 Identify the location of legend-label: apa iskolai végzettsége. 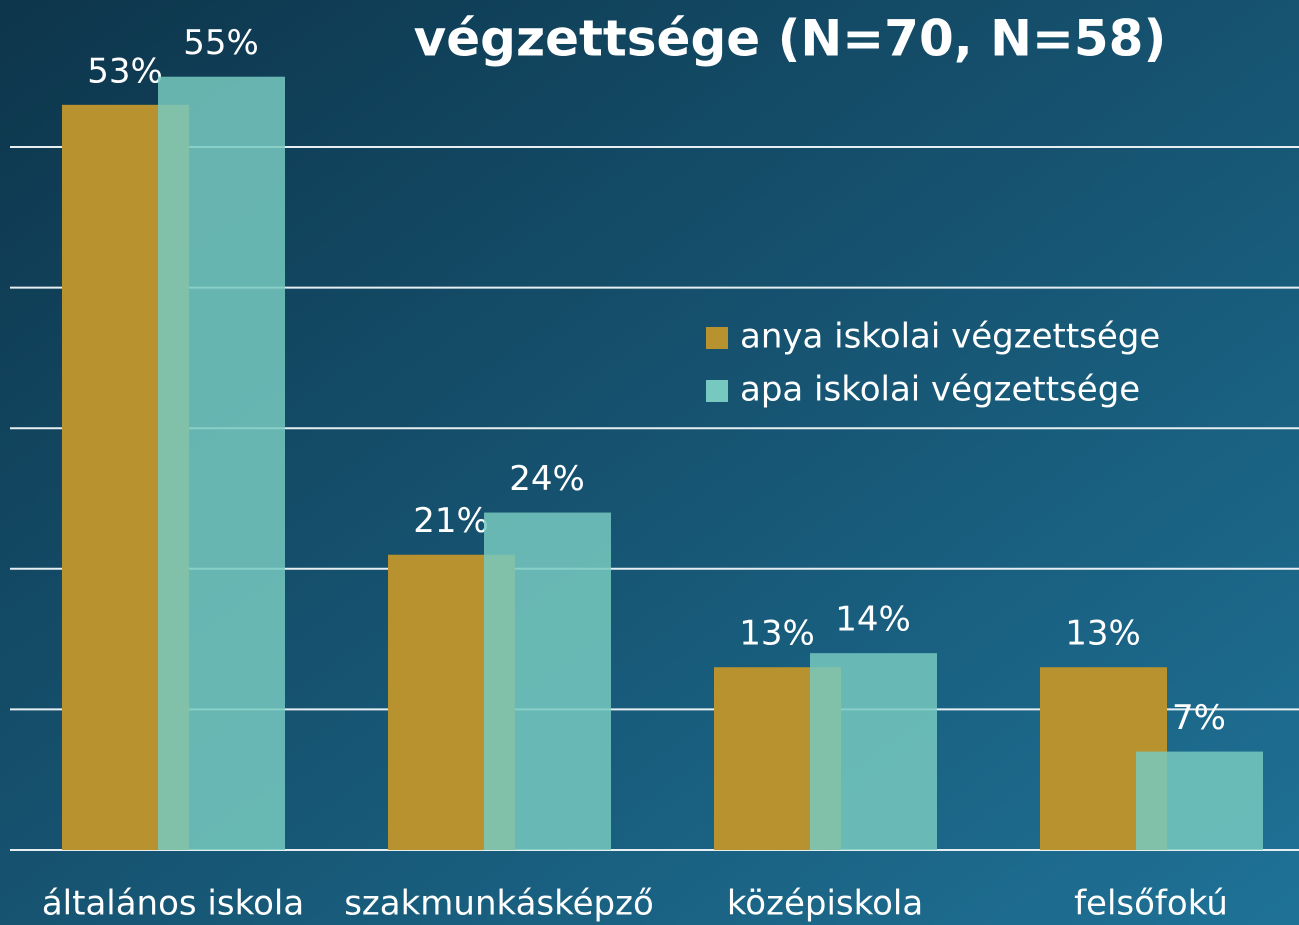
(940, 390).